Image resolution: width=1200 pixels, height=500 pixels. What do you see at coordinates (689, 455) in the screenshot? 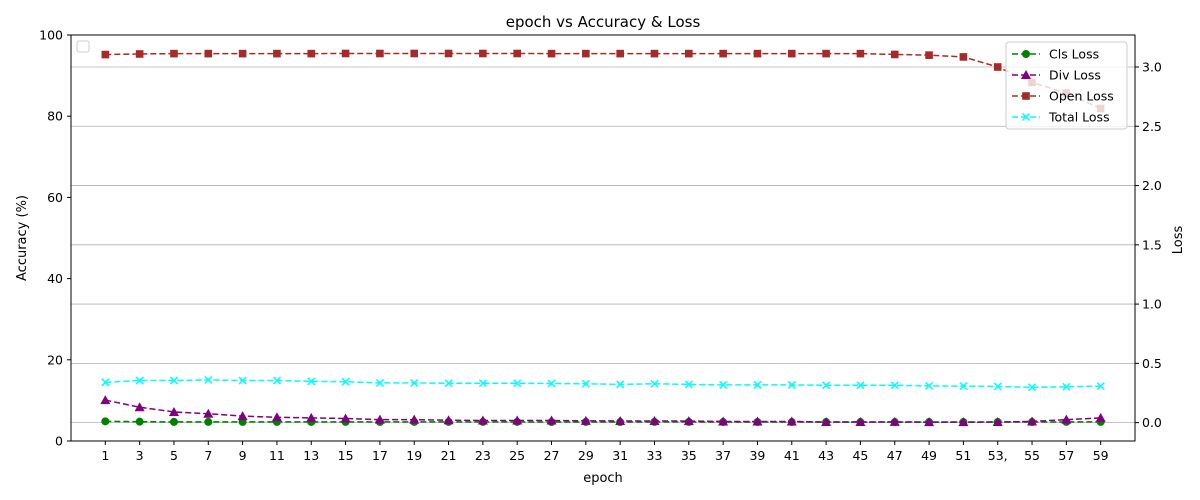
I see `x-tick-label: 35` at bounding box center [689, 455].